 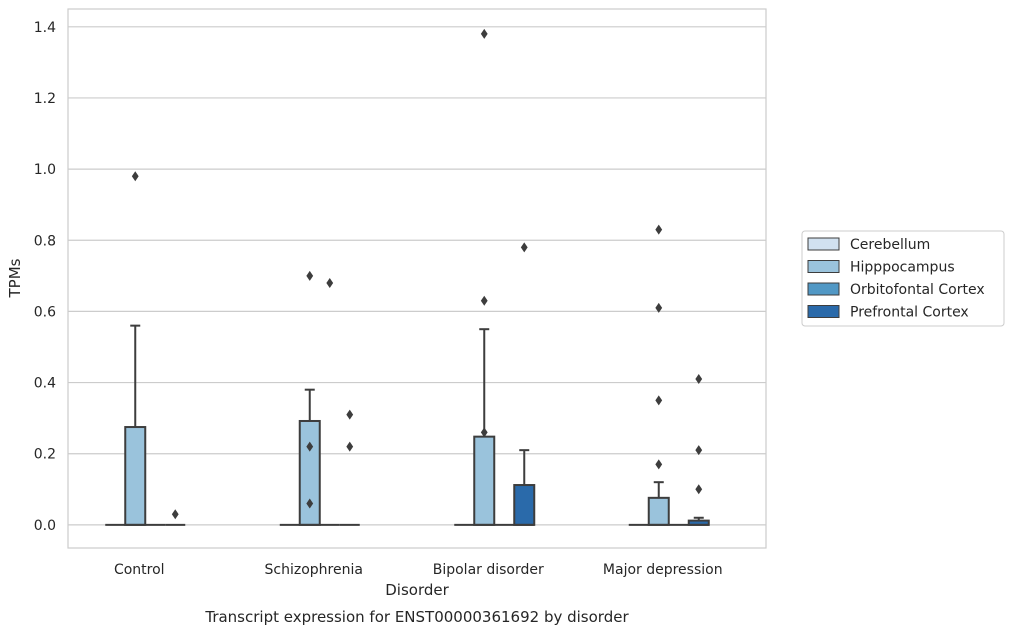 I want to click on y-tick-label: 0.2, so click(x=45, y=455).